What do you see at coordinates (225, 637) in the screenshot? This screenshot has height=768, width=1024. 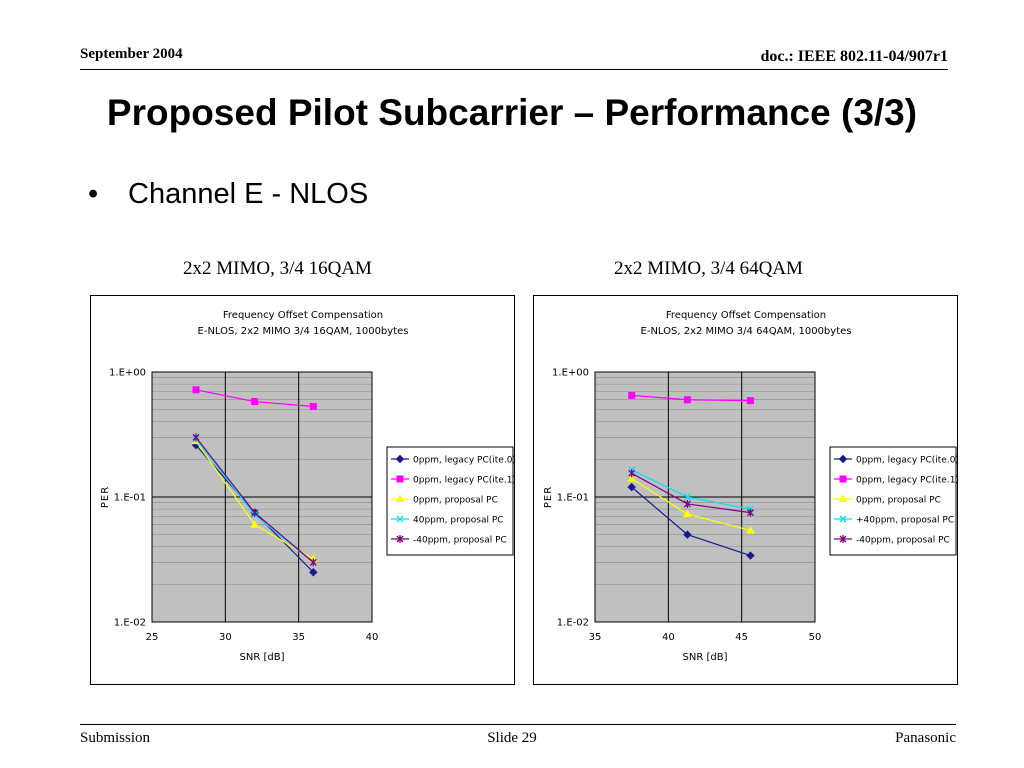 I see `chart-0-x-tick-label: 30` at bounding box center [225, 637].